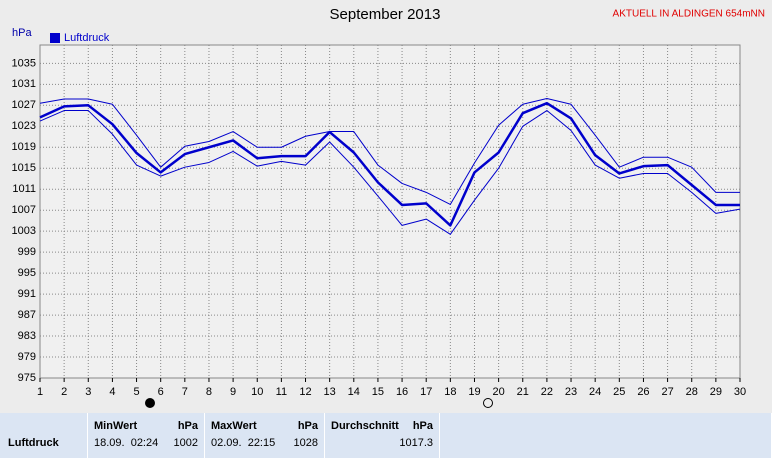  What do you see at coordinates (87, 38) in the screenshot?
I see `legend-label: Luftdruck` at bounding box center [87, 38].